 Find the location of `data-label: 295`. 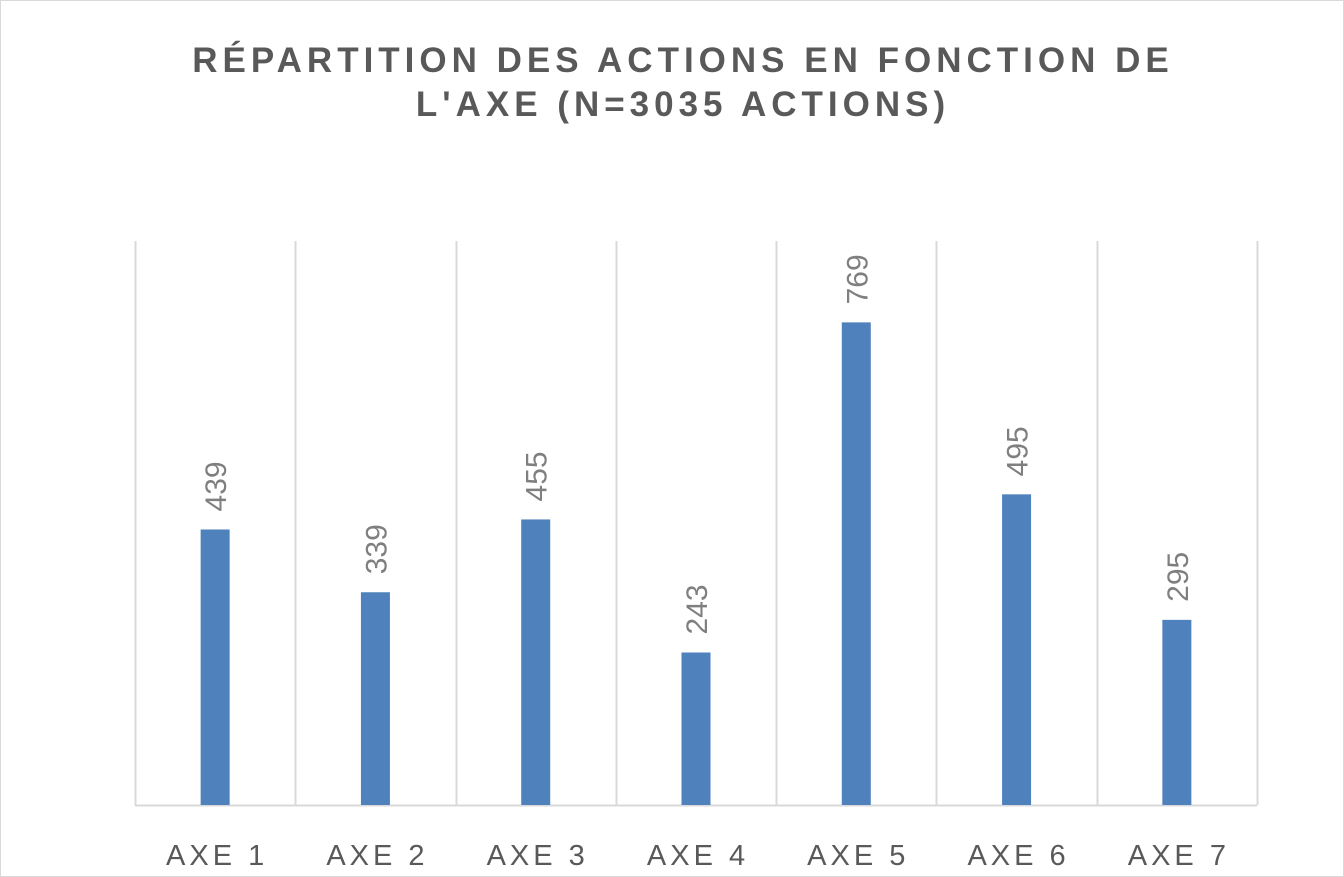

data-label: 295 is located at coordinates (1178, 577).